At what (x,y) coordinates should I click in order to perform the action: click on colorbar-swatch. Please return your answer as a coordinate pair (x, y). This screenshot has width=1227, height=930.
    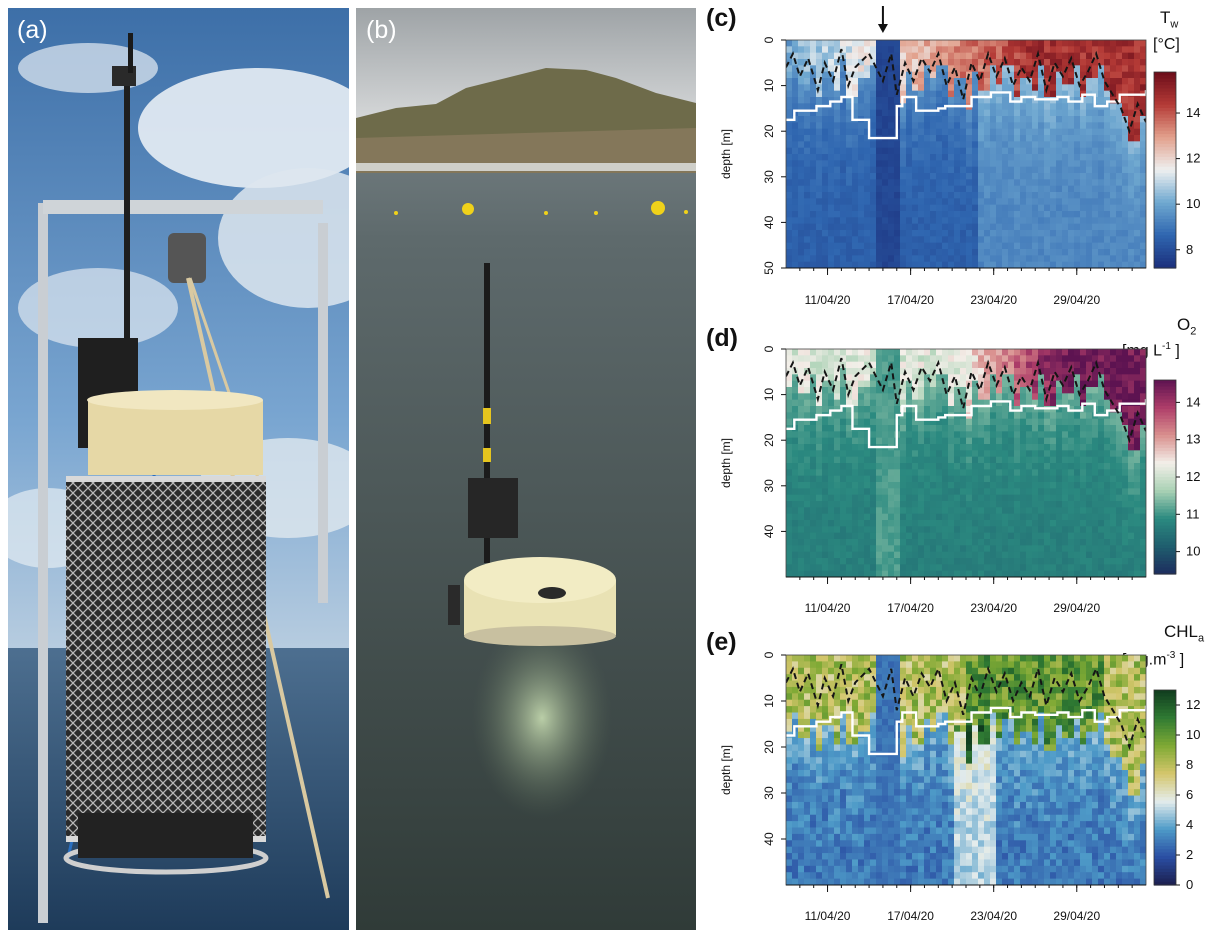
    Looking at the image, I should click on (1165, 436).